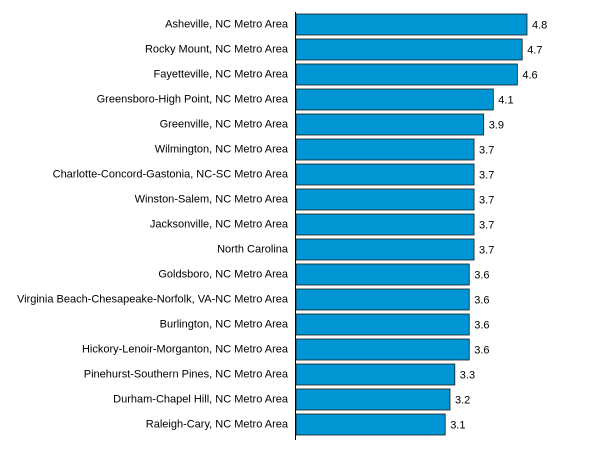 The width and height of the screenshot is (600, 460). What do you see at coordinates (224, 125) in the screenshot?
I see `category-label: Greenville, NC Metro Area` at bounding box center [224, 125].